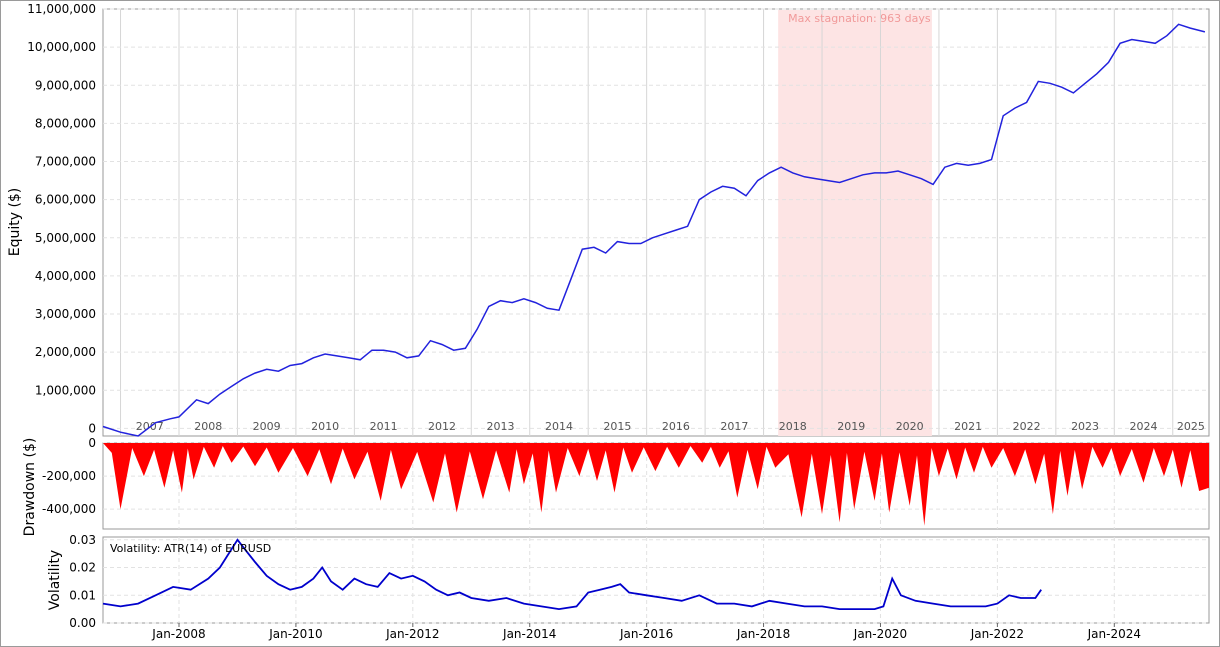 Image resolution: width=1220 pixels, height=647 pixels. Describe the element at coordinates (793, 426) in the screenshot. I see `year-label: 2018` at that location.